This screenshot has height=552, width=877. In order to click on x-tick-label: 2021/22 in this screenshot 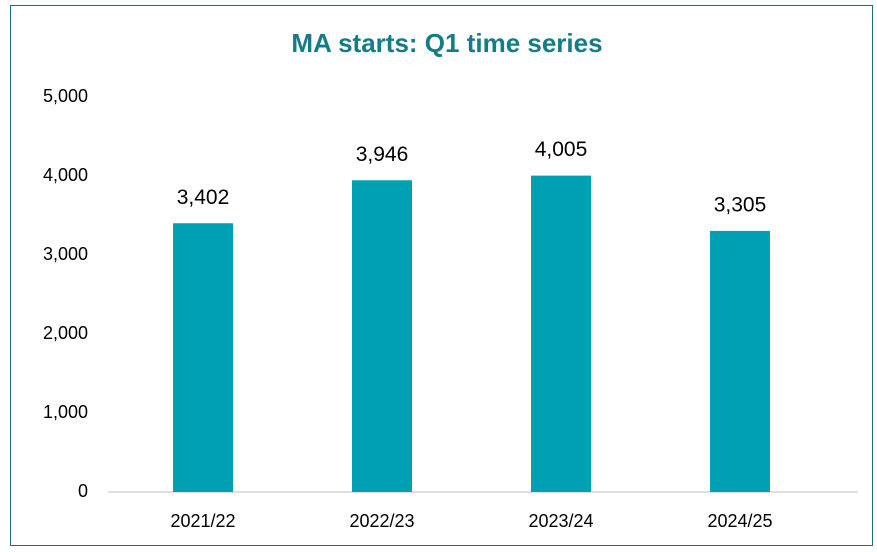, I will do `click(202, 521)`.